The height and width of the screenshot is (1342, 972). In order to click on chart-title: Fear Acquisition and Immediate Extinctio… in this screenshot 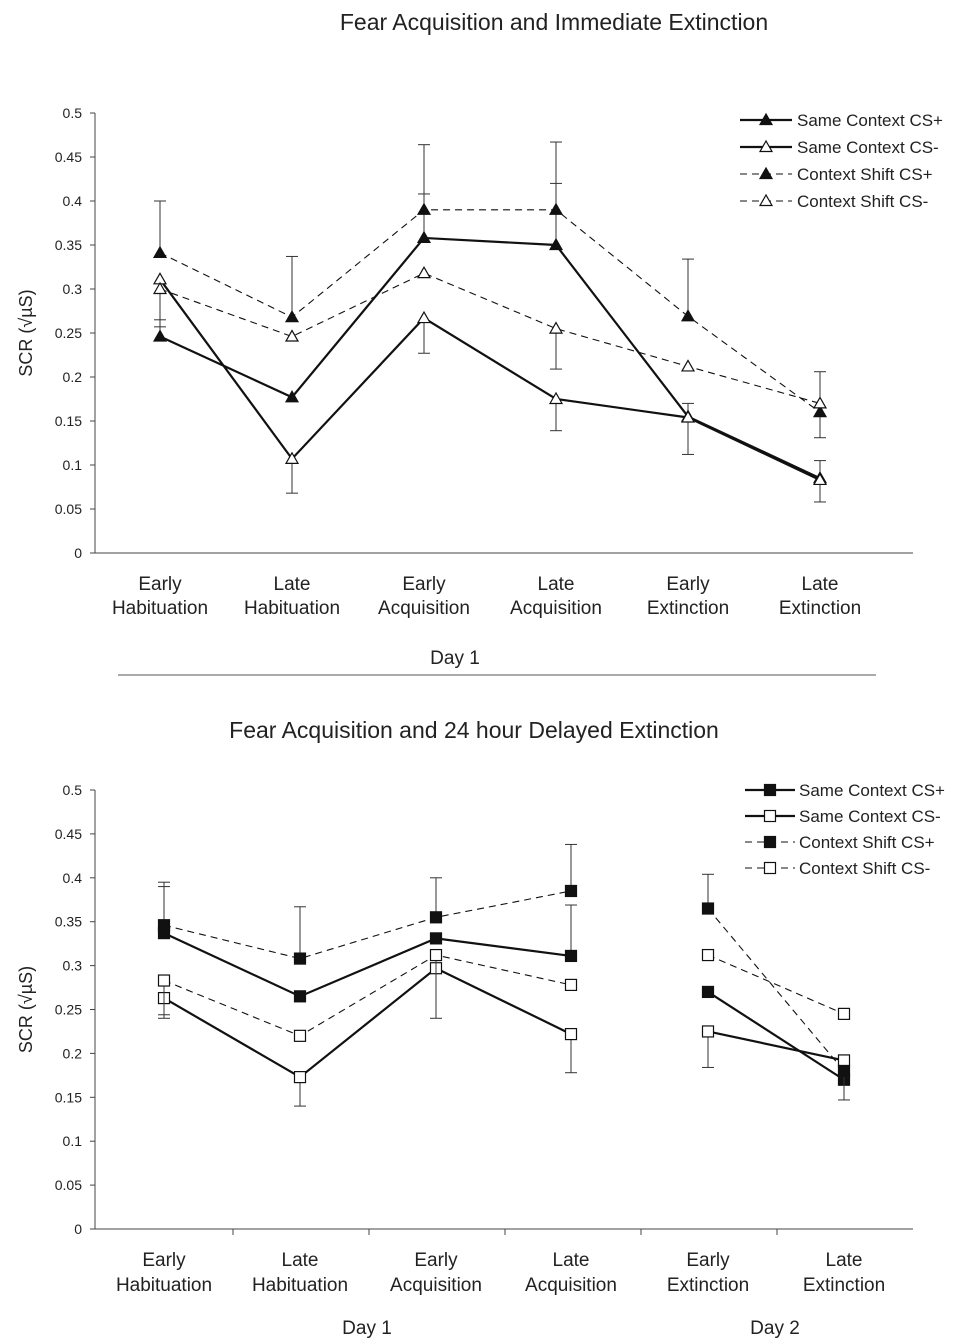, I will do `click(554, 22)`.